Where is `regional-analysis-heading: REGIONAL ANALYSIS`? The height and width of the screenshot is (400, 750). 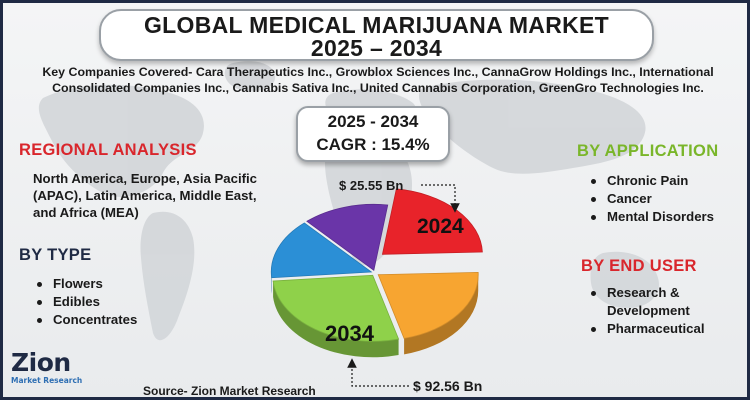 regional-analysis-heading: REGIONAL ANALYSIS is located at coordinates (108, 150).